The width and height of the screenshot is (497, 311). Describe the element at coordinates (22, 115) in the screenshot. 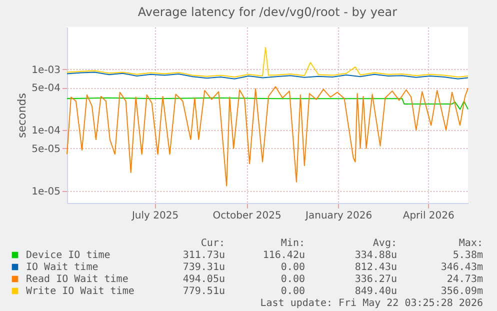

I see `y-axis-title: seconds` at that location.